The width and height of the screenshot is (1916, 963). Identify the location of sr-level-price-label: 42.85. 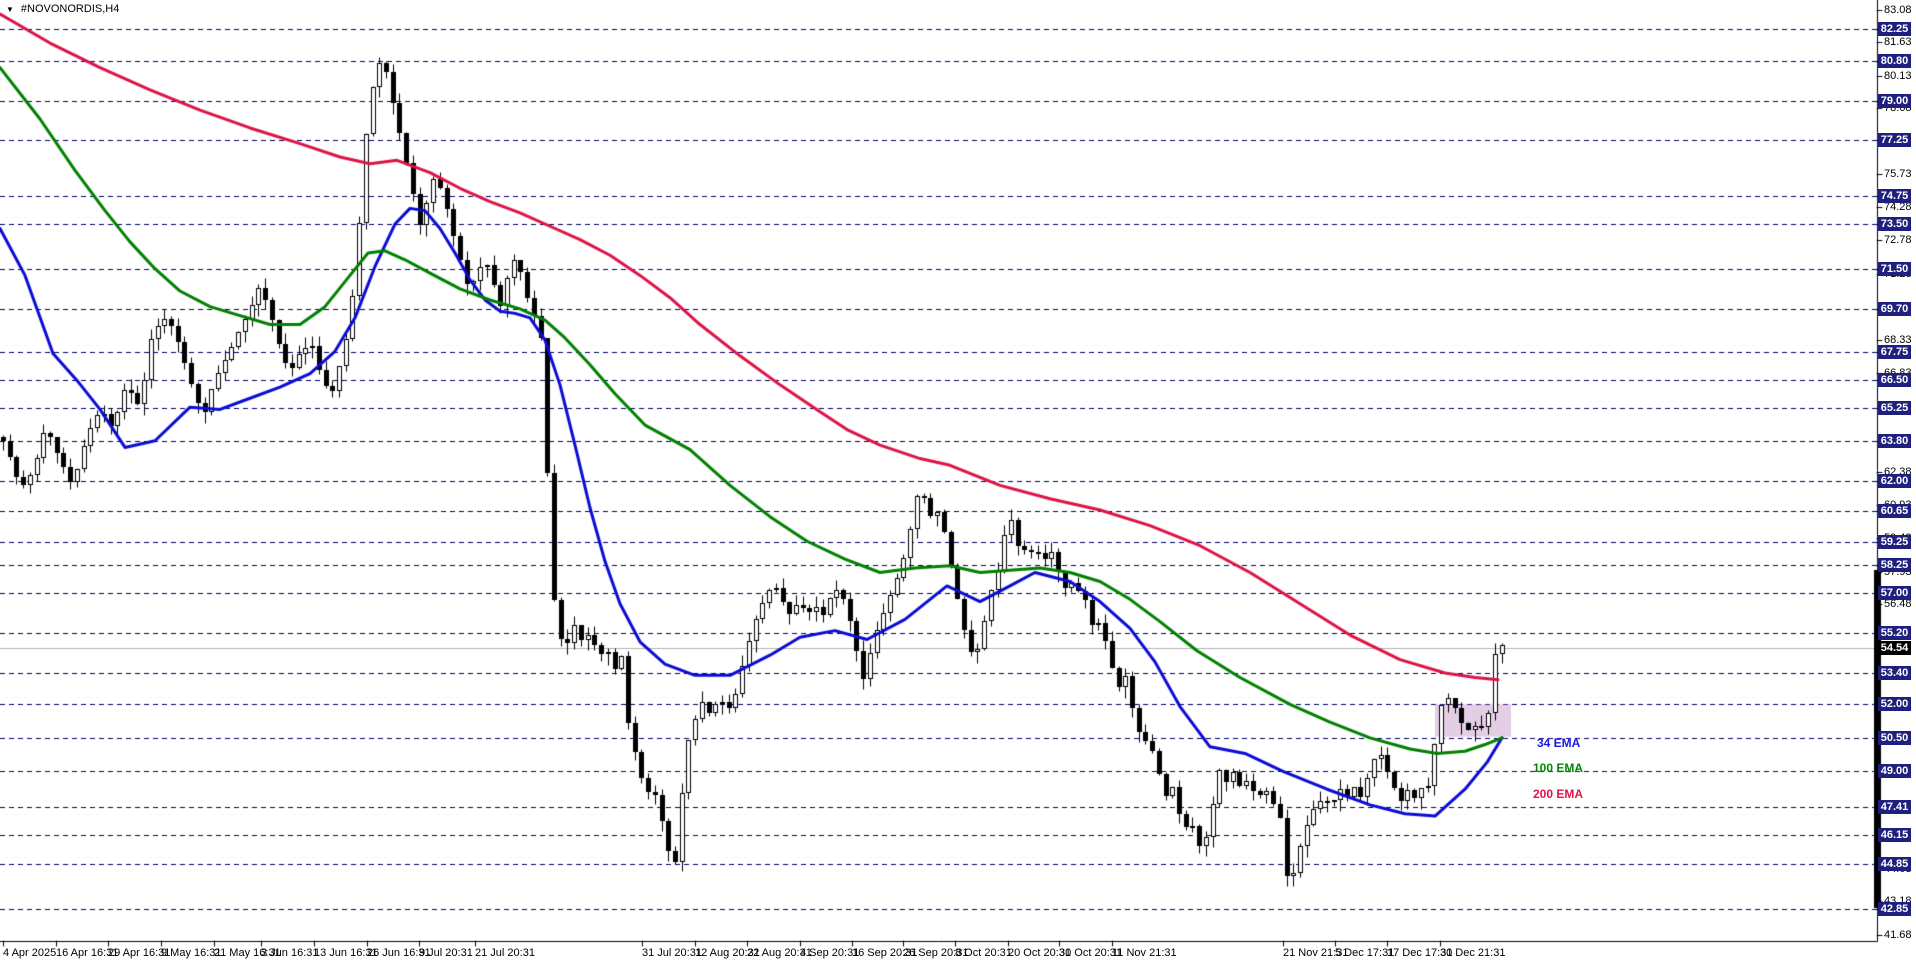
(1894, 909).